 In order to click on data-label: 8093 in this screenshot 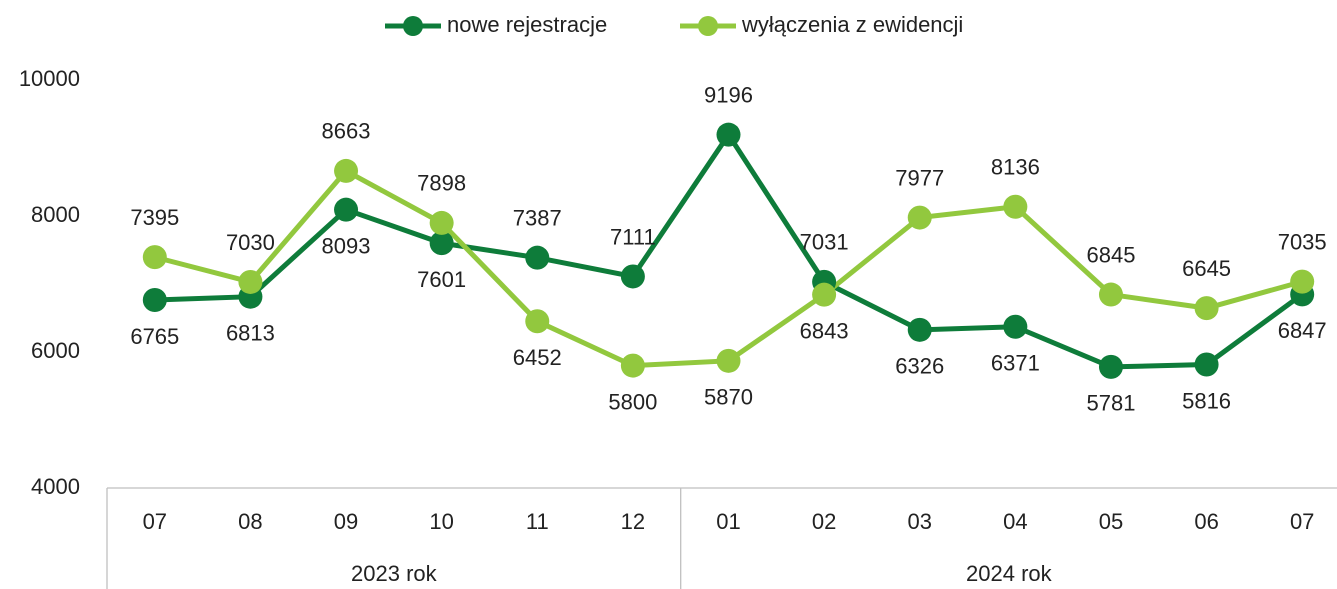, I will do `click(346, 245)`.